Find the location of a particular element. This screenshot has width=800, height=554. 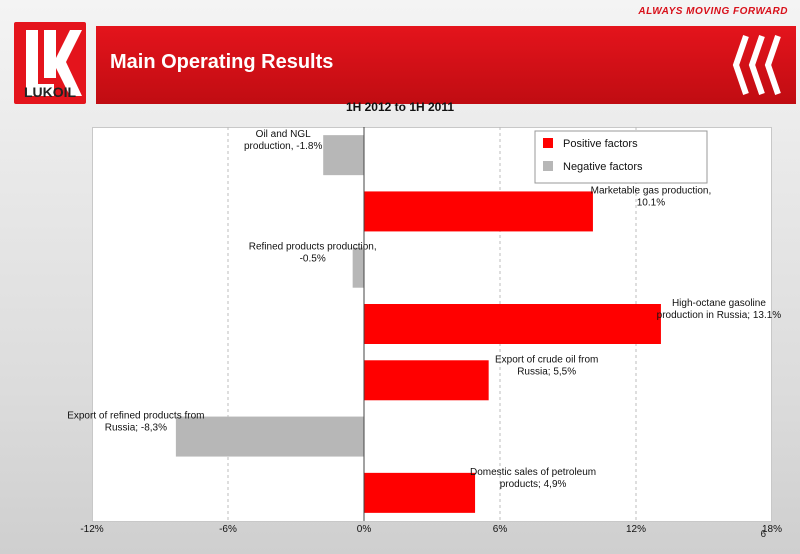

x-tick-label: -12% is located at coordinates (91, 529).